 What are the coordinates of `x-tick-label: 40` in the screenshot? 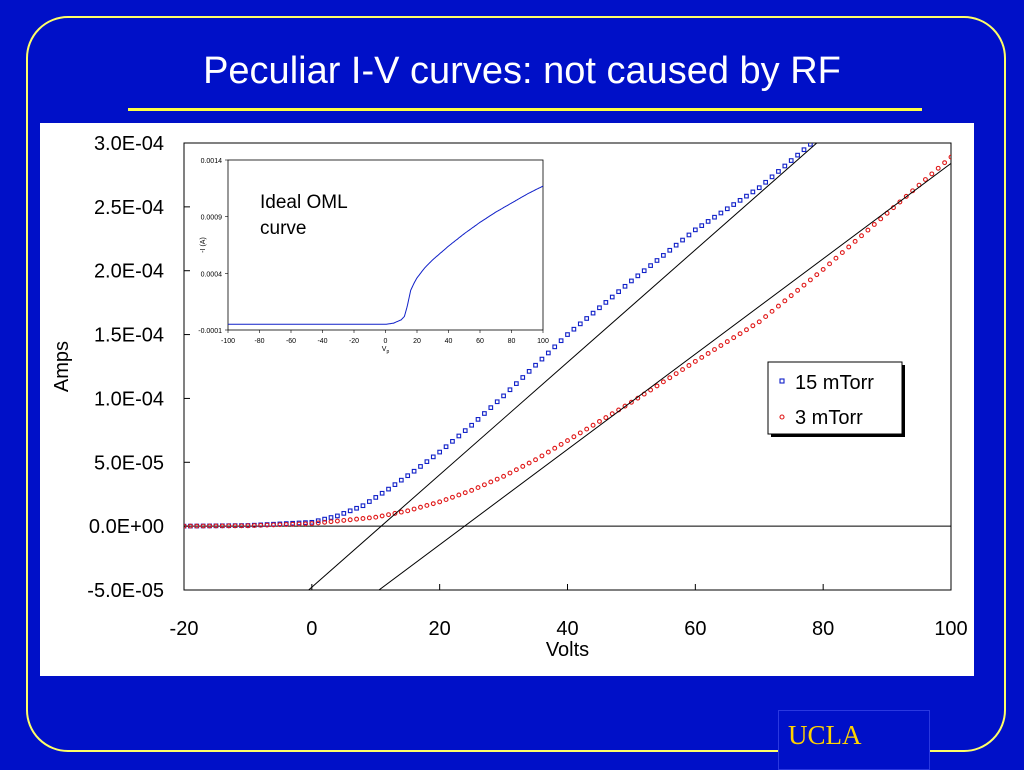 It's located at (567, 629).